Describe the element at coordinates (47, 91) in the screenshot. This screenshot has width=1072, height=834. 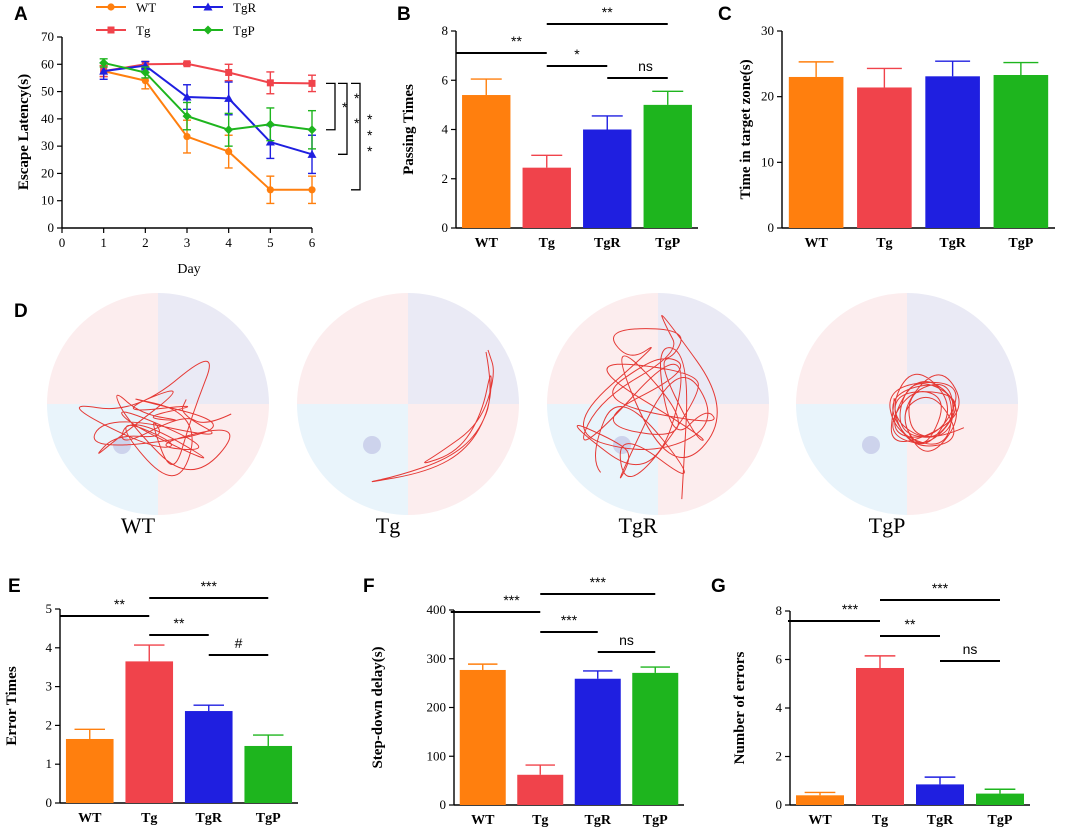
I see `y-tick-label-a: 50` at that location.